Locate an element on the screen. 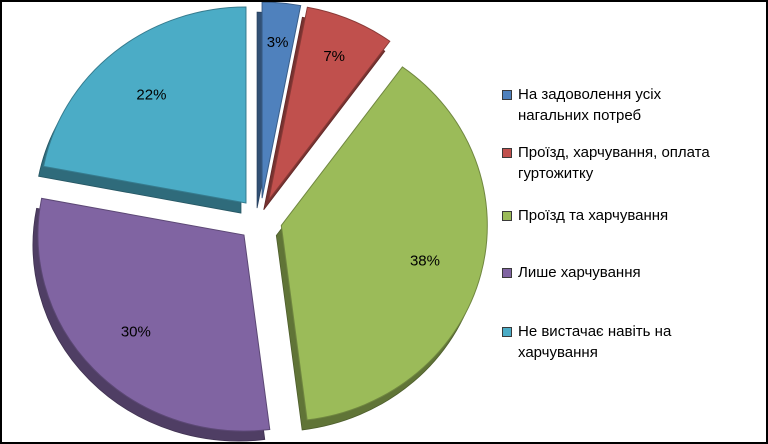 The image size is (768, 444). legend-label-line: Лише харчування is located at coordinates (579, 272).